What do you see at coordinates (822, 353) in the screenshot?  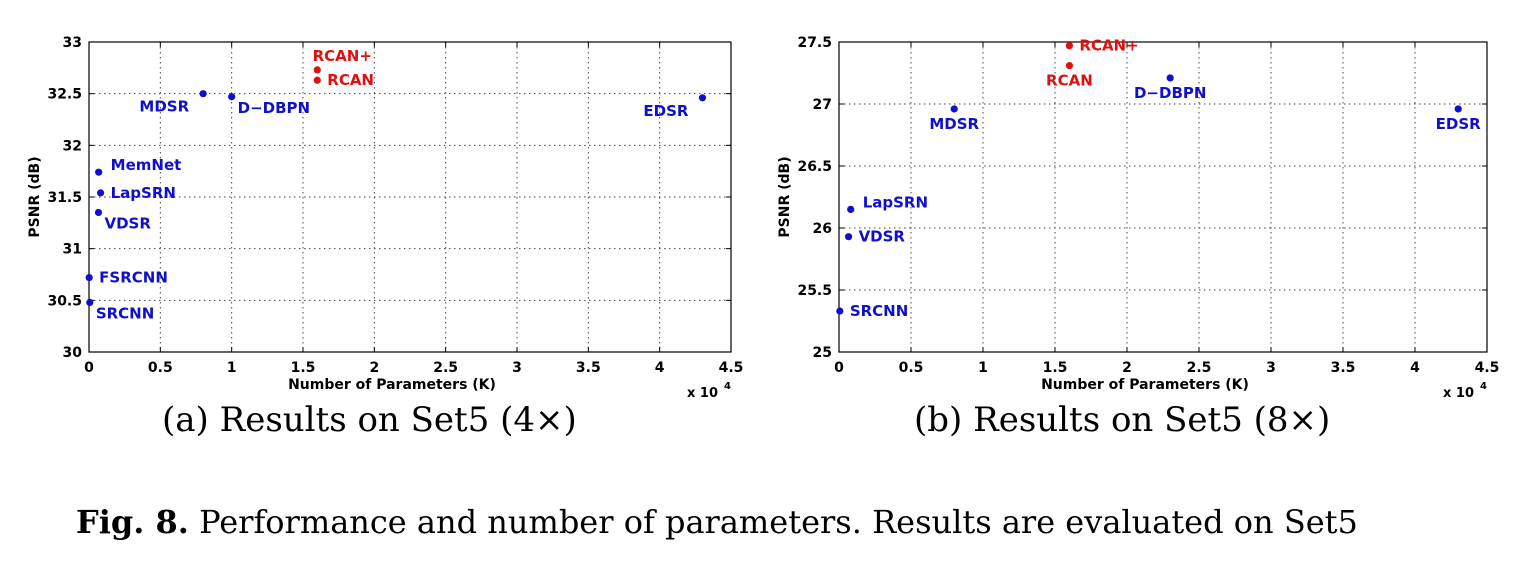 I see `y-tick-label: 25` at bounding box center [822, 353].